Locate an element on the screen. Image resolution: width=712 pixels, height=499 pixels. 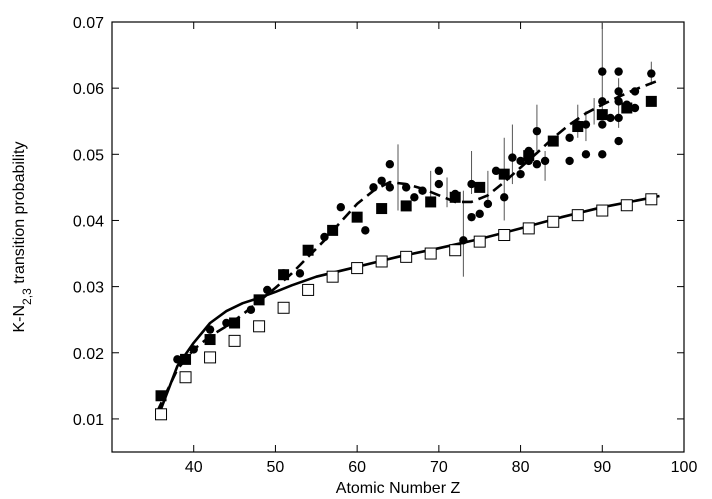
x-tick-label: 80 is located at coordinates (521, 467).